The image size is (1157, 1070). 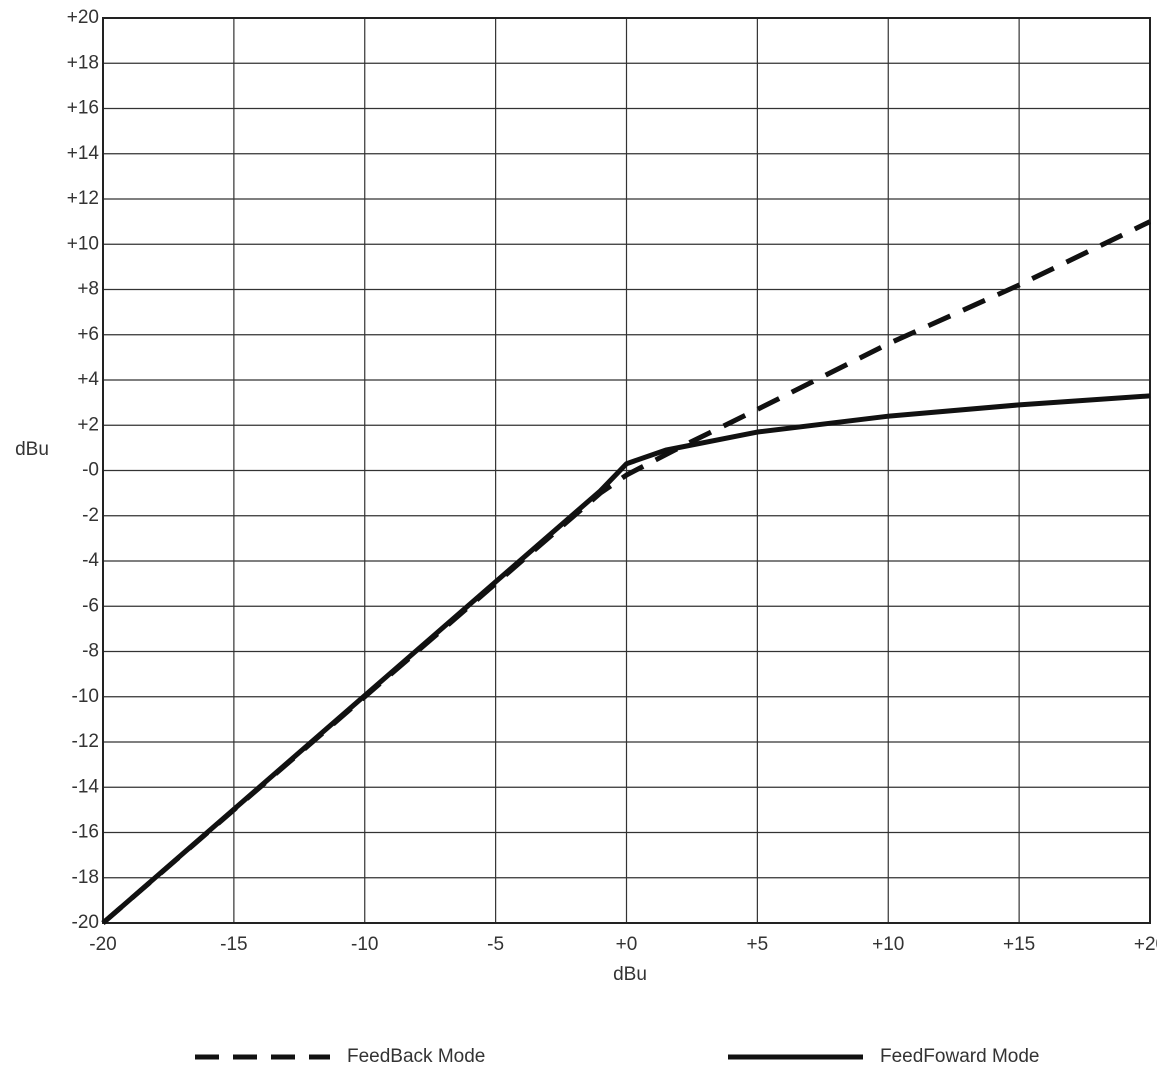 What do you see at coordinates (90, 470) in the screenshot?
I see `y-tick-label: -0` at bounding box center [90, 470].